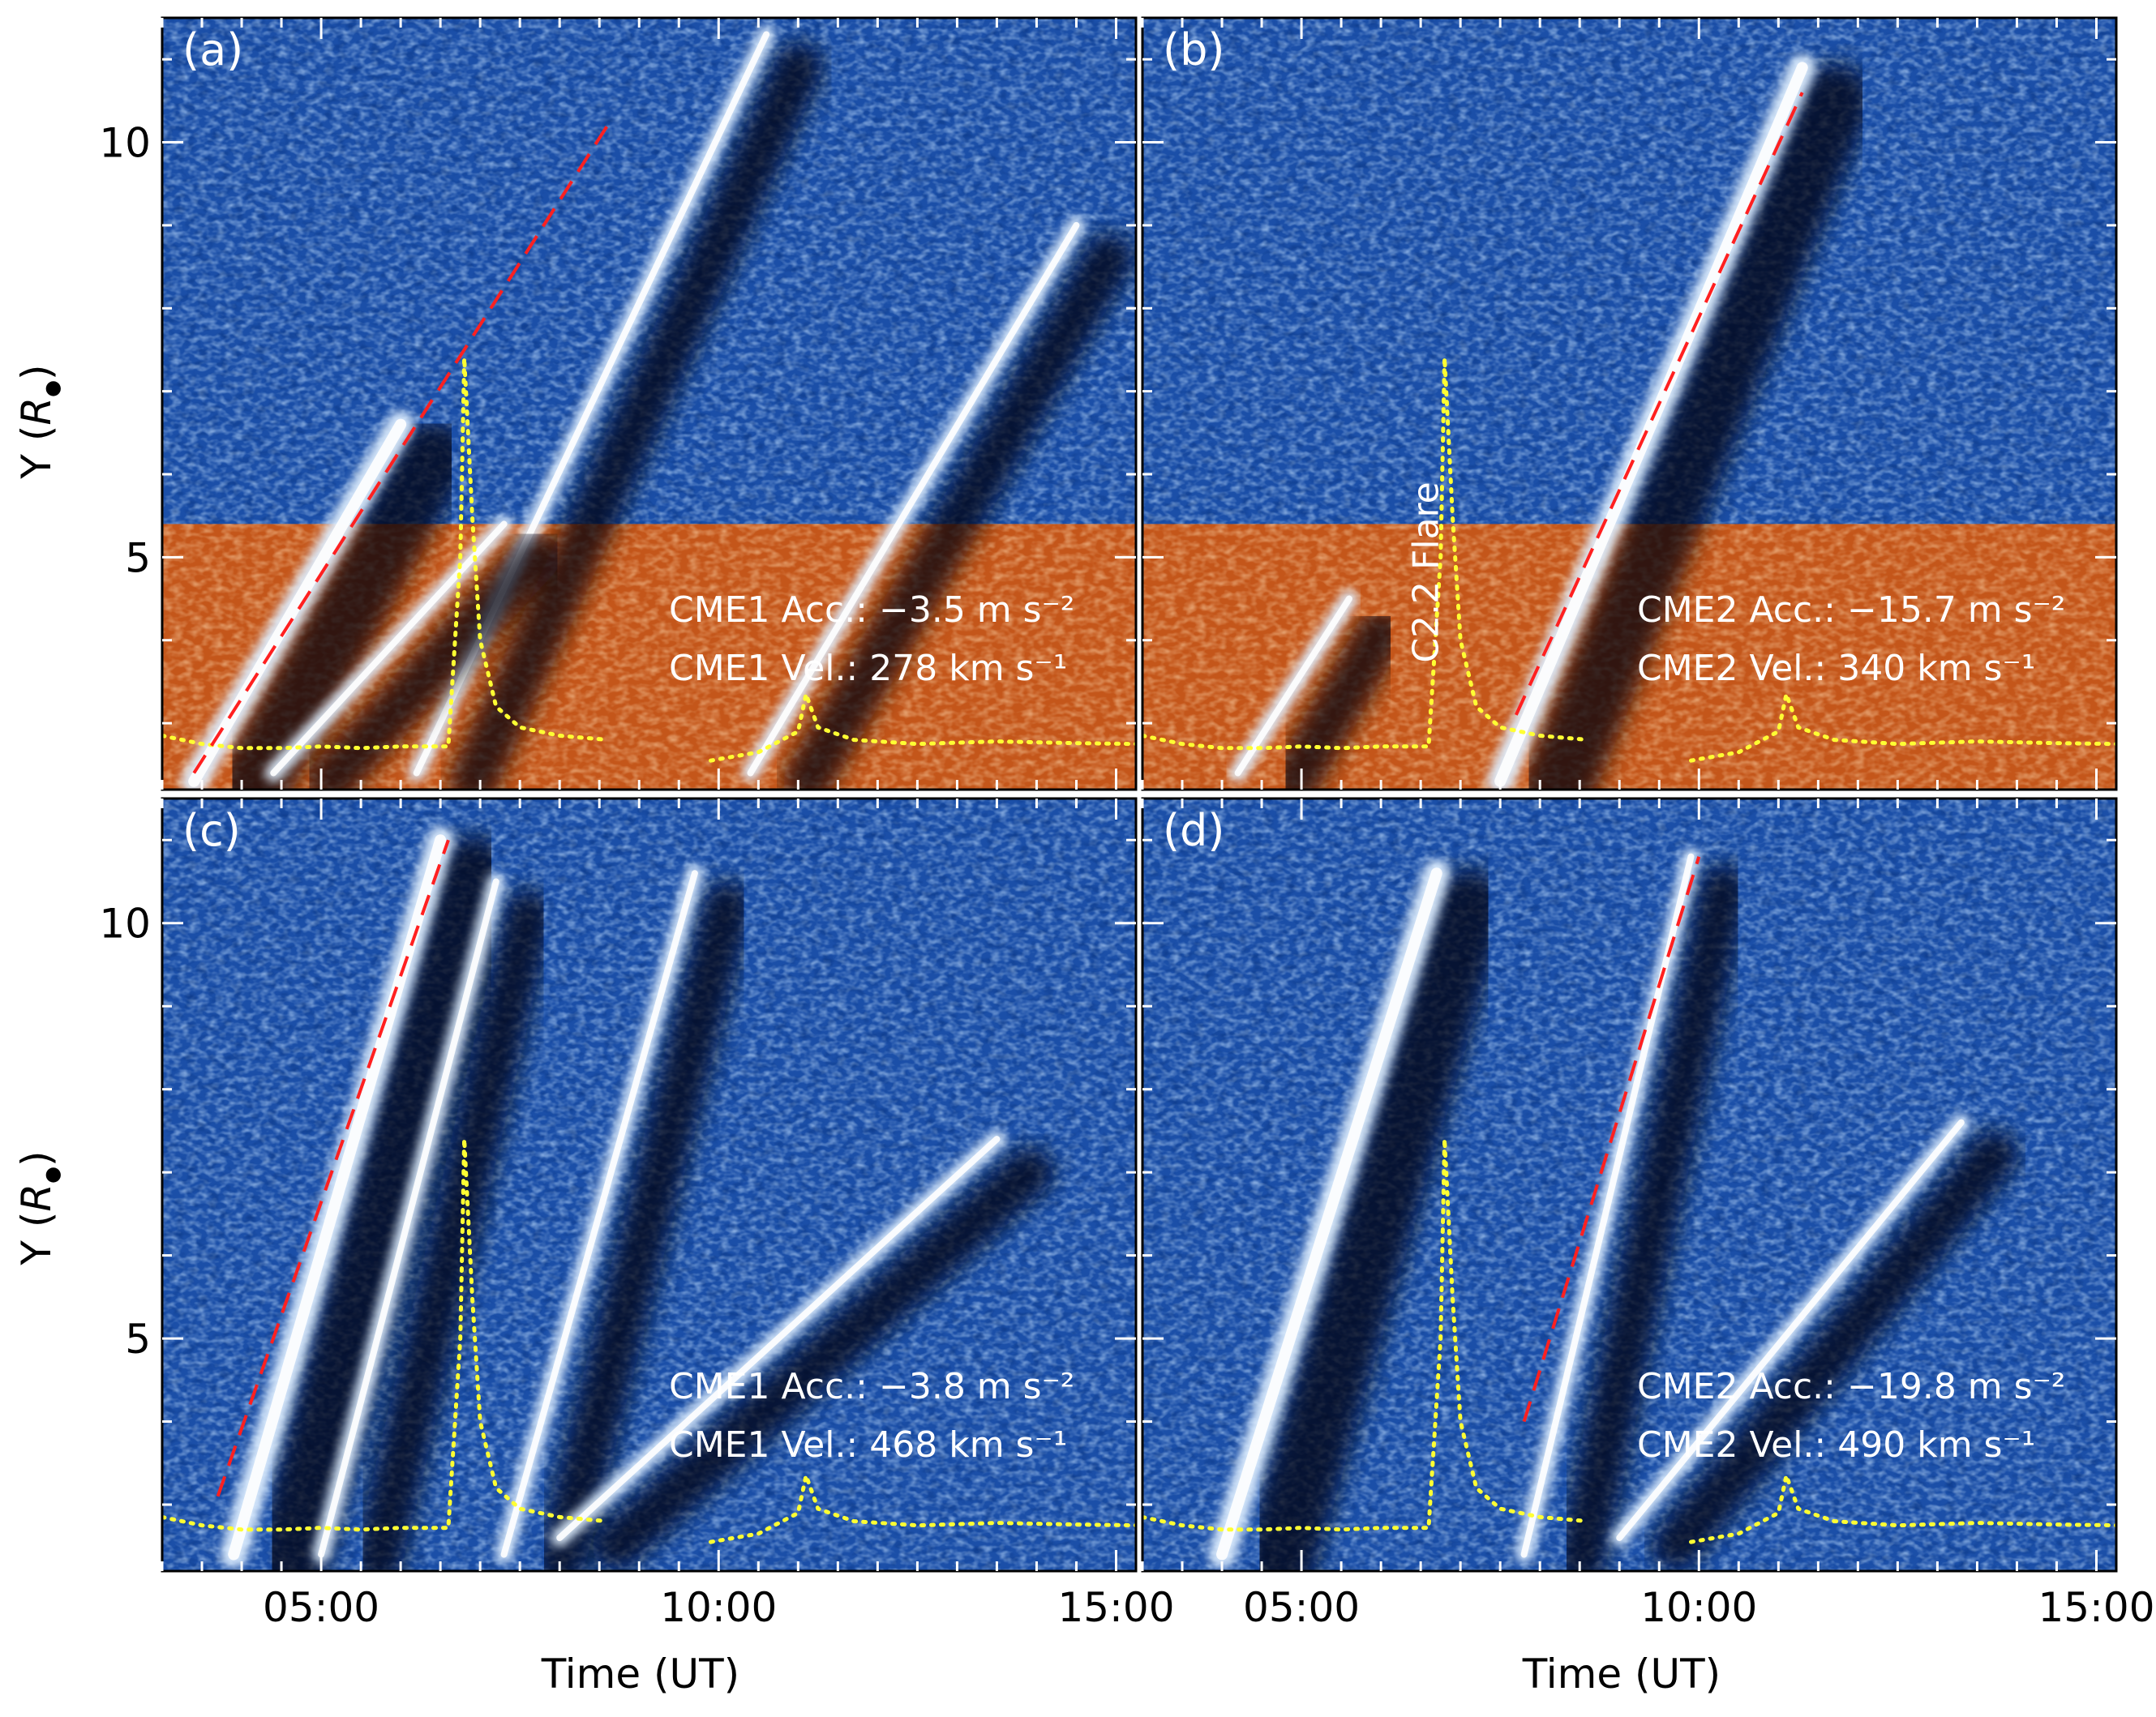  I want to click on y-axis-title-top: Y (R●), so click(38, 421).